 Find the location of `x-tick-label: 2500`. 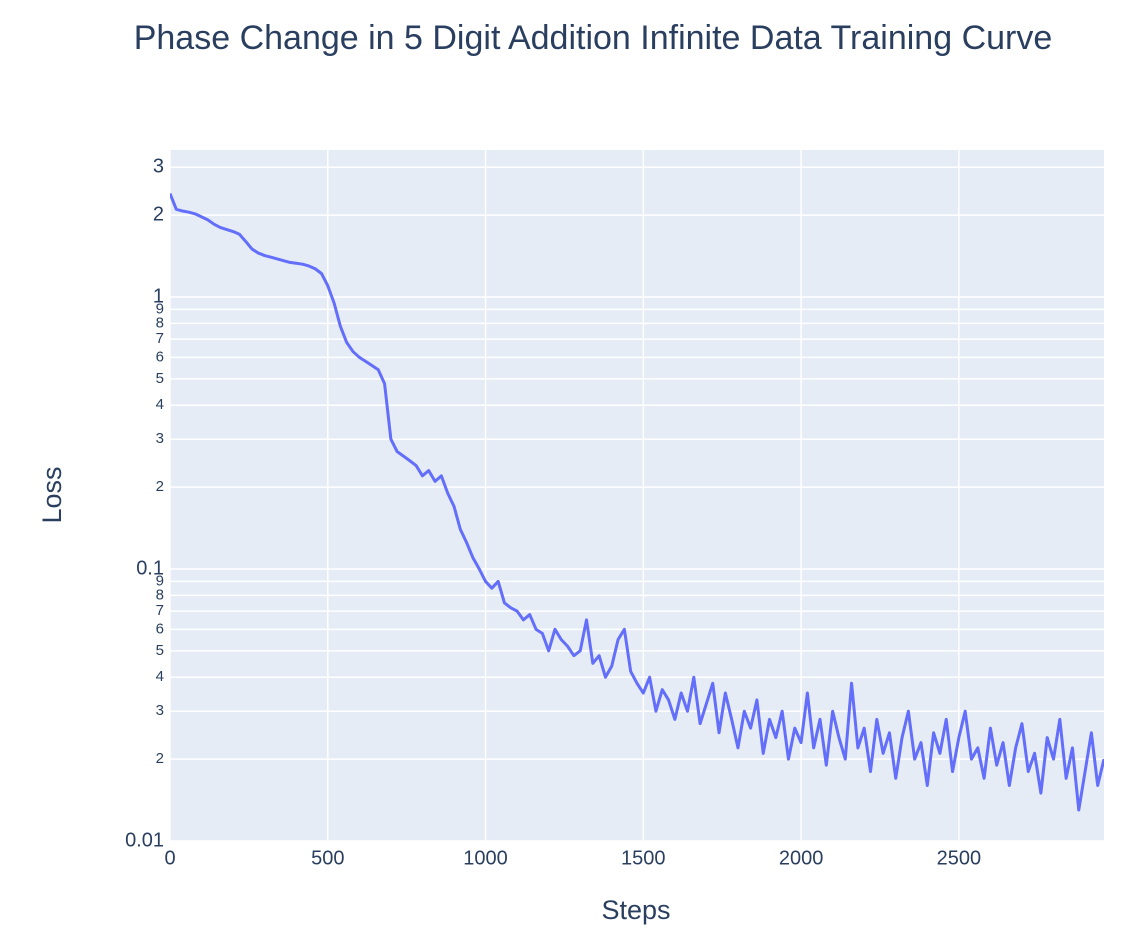

x-tick-label: 2500 is located at coordinates (959, 858).